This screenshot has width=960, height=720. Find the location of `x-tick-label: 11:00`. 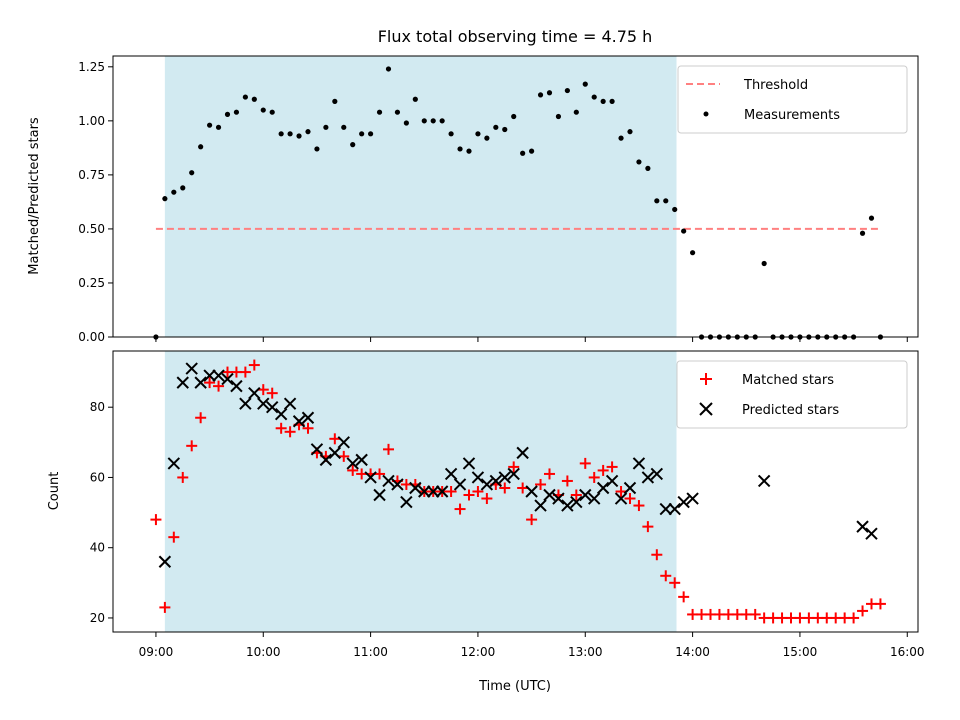

x-tick-label: 11:00 is located at coordinates (370, 652).